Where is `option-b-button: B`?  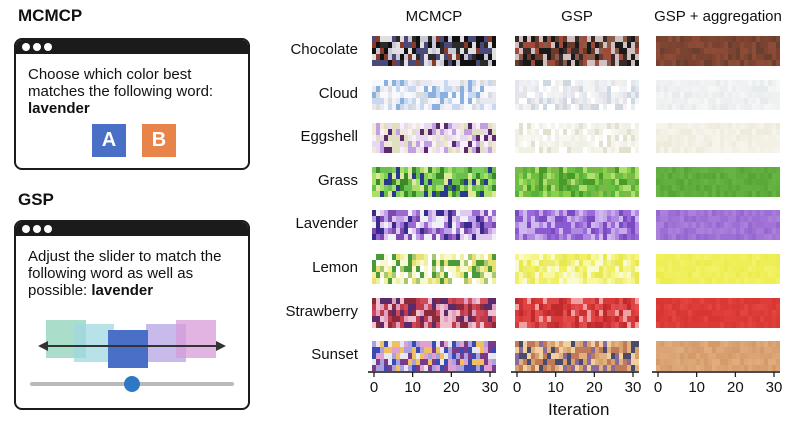 option-b-button: B is located at coordinates (159, 140).